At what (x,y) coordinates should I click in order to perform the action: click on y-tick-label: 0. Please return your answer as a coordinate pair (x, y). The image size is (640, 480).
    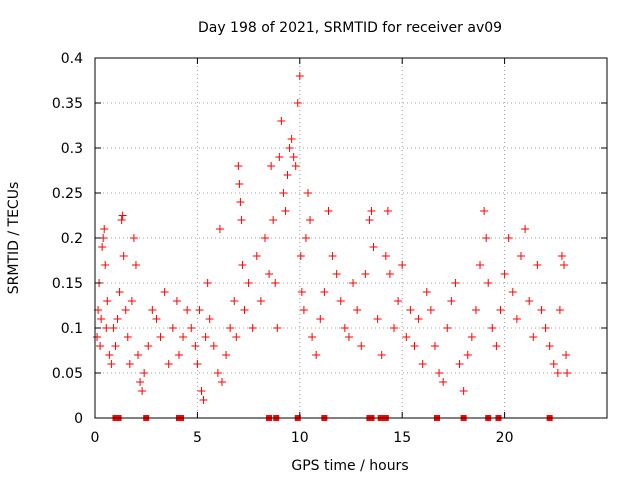
    Looking at the image, I should click on (78, 419).